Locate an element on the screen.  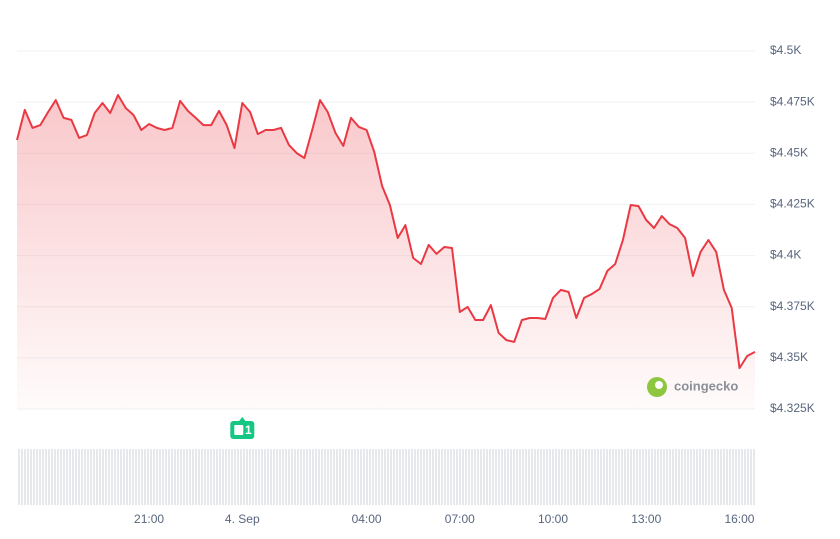
watermark: coingecko is located at coordinates (692, 387).